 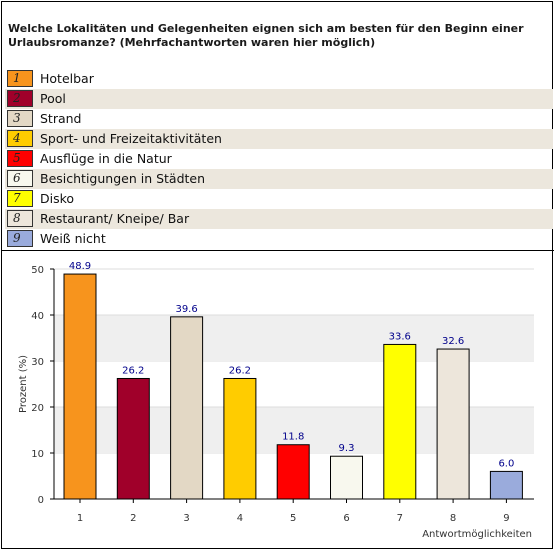 What do you see at coordinates (73, 238) in the screenshot?
I see `legend-label: Weiß nicht` at bounding box center [73, 238].